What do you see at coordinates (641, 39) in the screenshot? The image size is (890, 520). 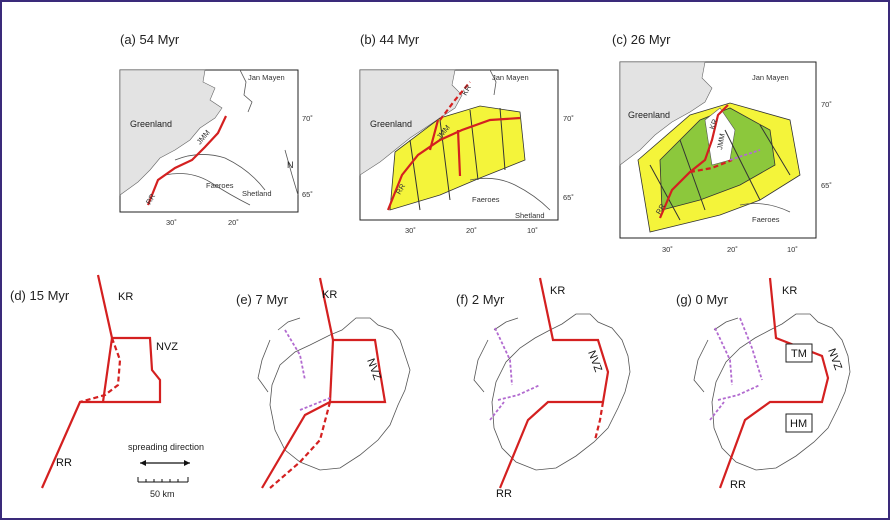 I see `panel-c-title: (c) 26 Myr` at bounding box center [641, 39].